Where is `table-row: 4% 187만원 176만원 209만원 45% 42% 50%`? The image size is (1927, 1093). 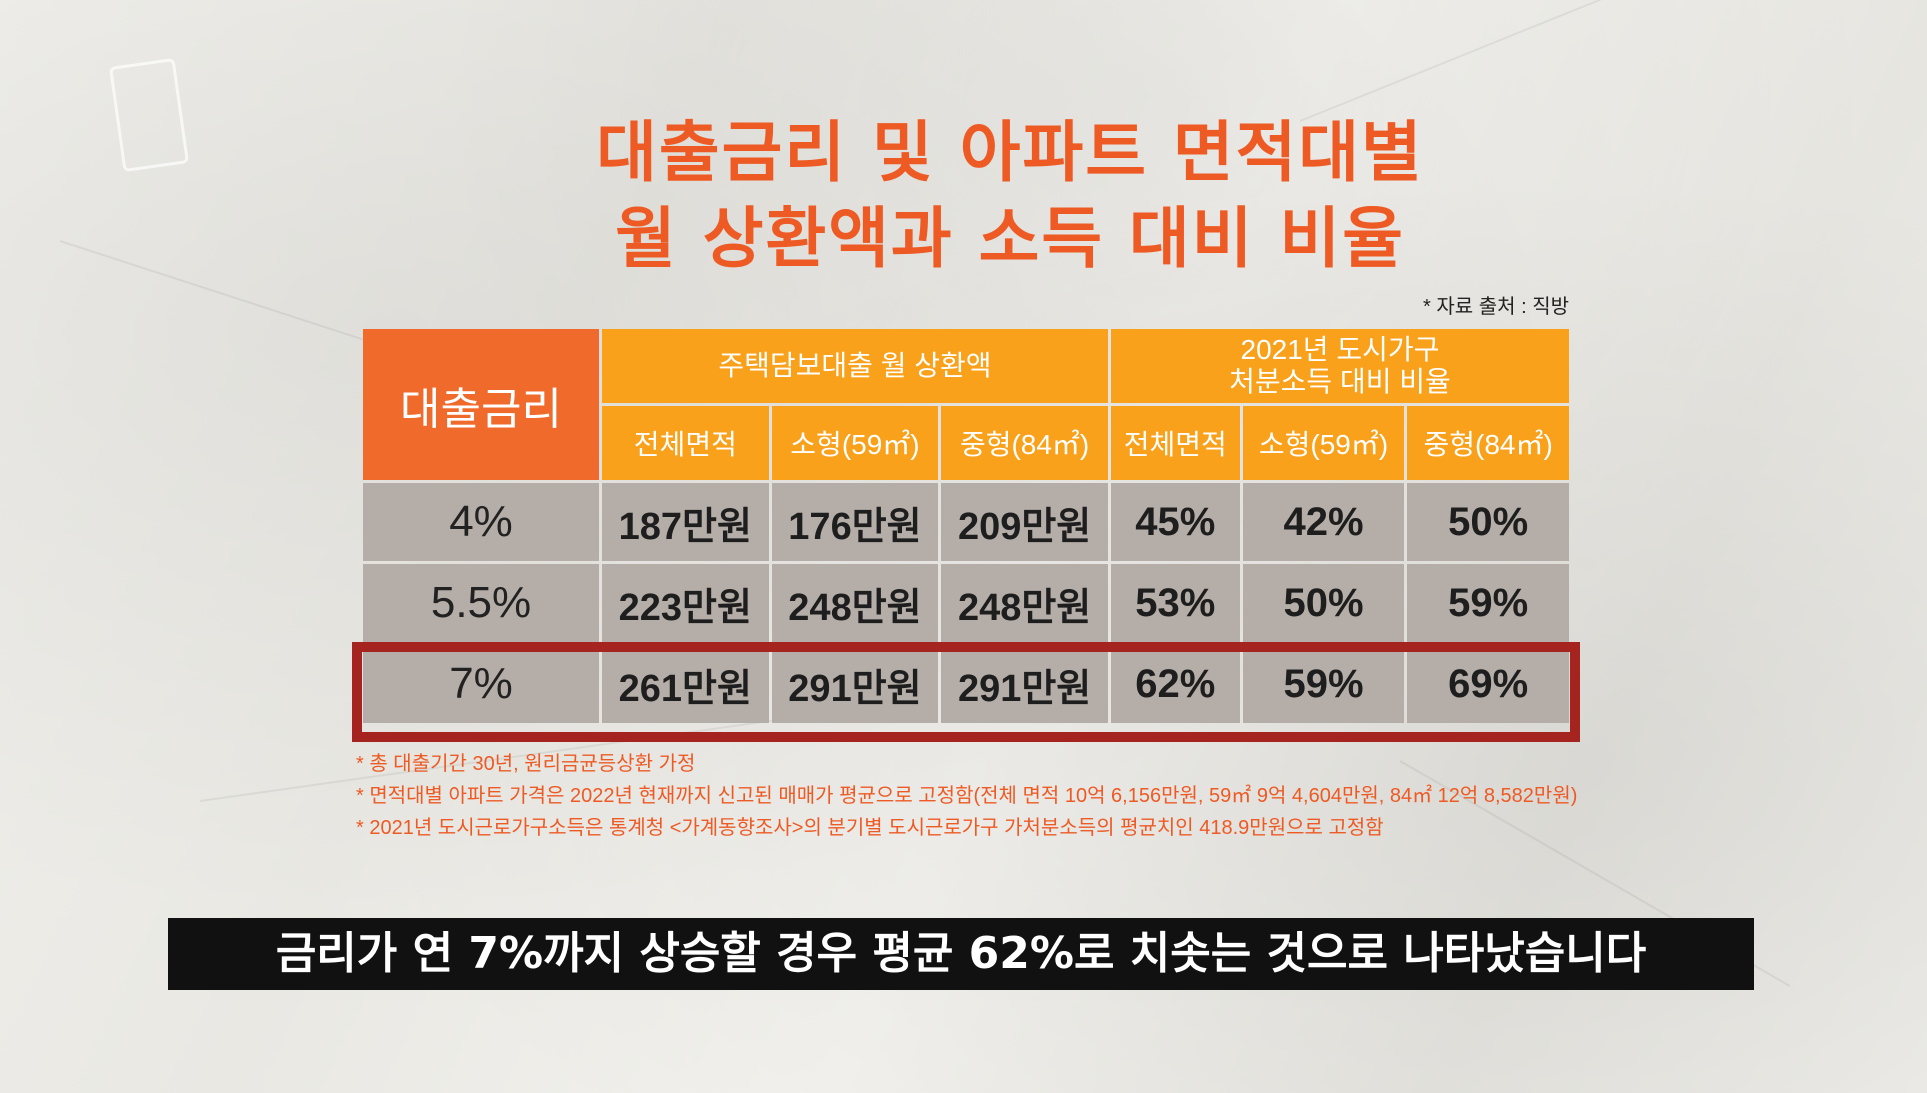 table-row: 4% 187만원 176만원 209만원 45% 42% 50% is located at coordinates (966, 522).